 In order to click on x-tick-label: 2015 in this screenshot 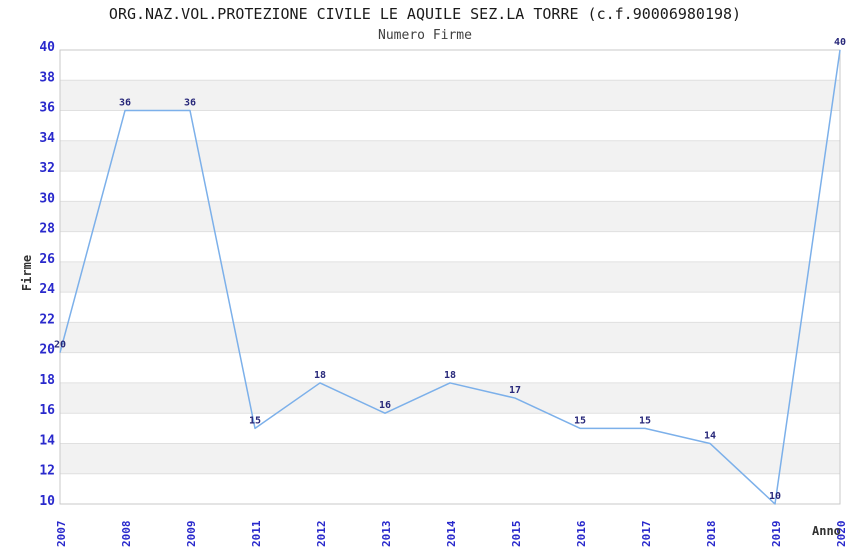, I will do `click(516, 534)`.